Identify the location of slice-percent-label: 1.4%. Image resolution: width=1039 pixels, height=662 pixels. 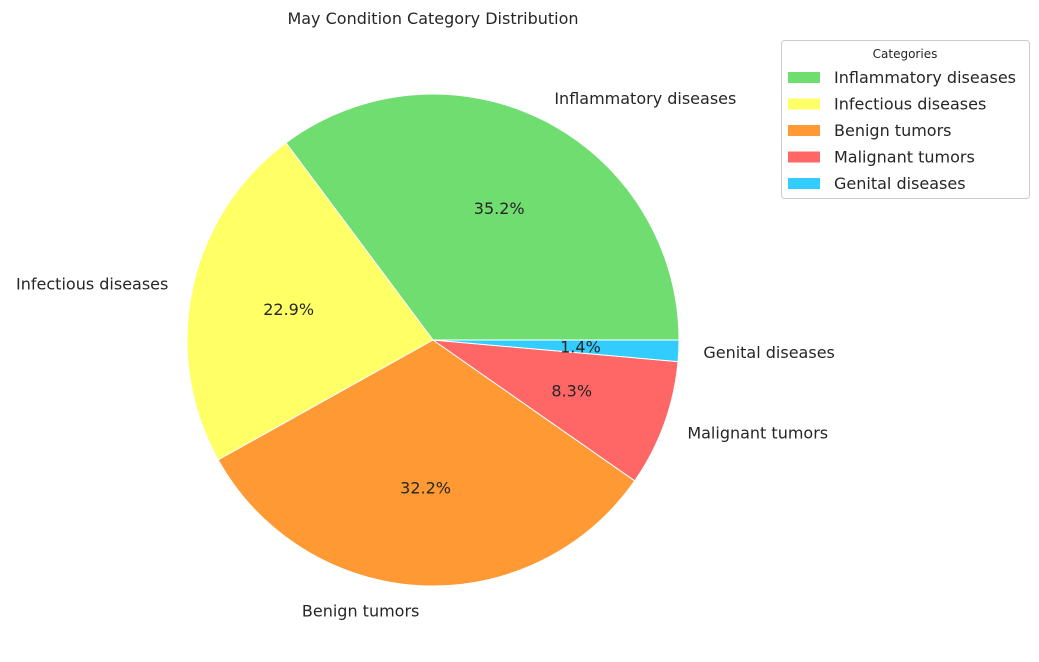
(580, 346).